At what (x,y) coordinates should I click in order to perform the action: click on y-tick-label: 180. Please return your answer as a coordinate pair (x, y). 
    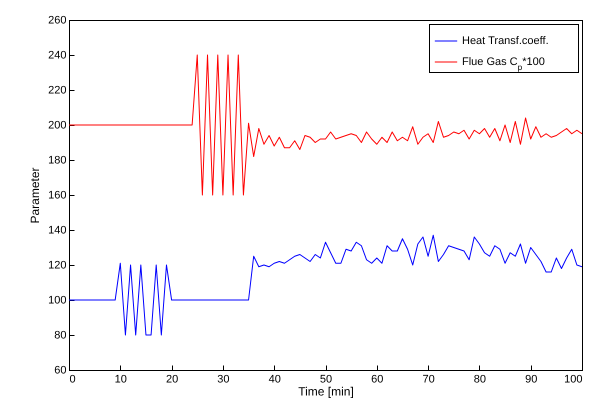
    Looking at the image, I should click on (57, 160).